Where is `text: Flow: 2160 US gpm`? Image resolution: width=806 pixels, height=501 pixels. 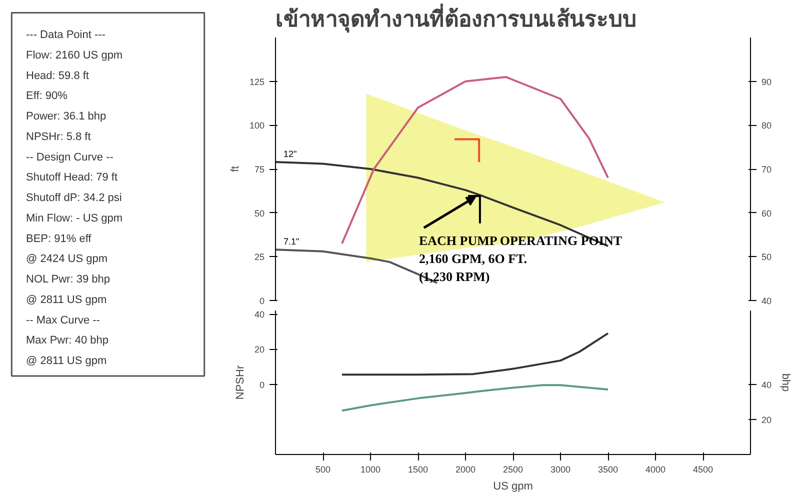 text: Flow: 2160 US gpm is located at coordinates (74, 55).